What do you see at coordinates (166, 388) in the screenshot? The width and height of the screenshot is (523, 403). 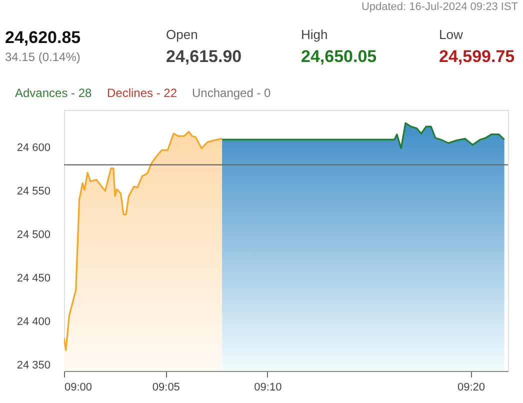 I see `x-tick-label: 09:05` at bounding box center [166, 388].